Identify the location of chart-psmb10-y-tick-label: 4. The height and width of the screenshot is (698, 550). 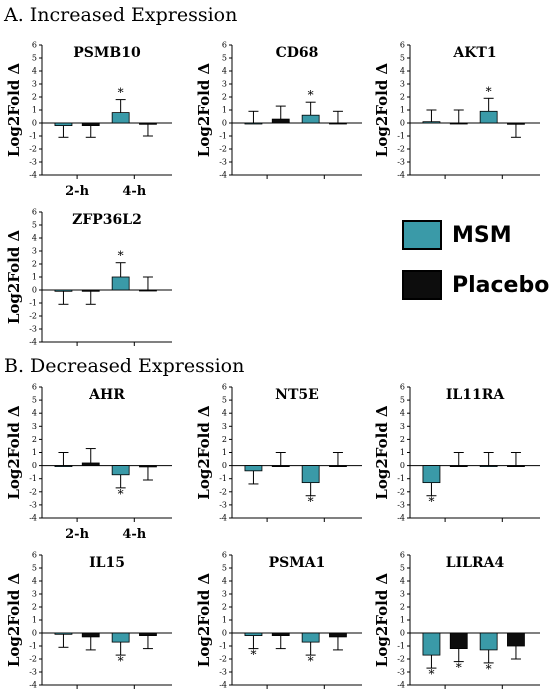
(34, 71).